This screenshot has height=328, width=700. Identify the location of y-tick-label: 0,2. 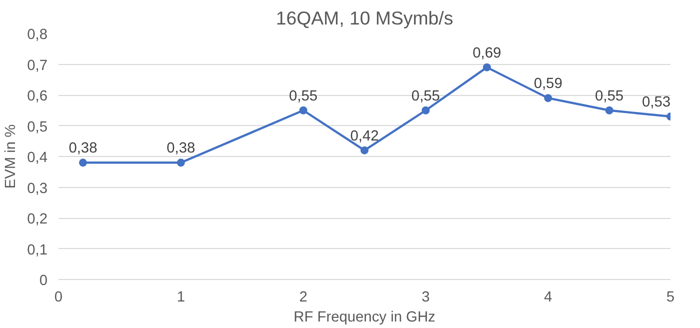
(37, 220).